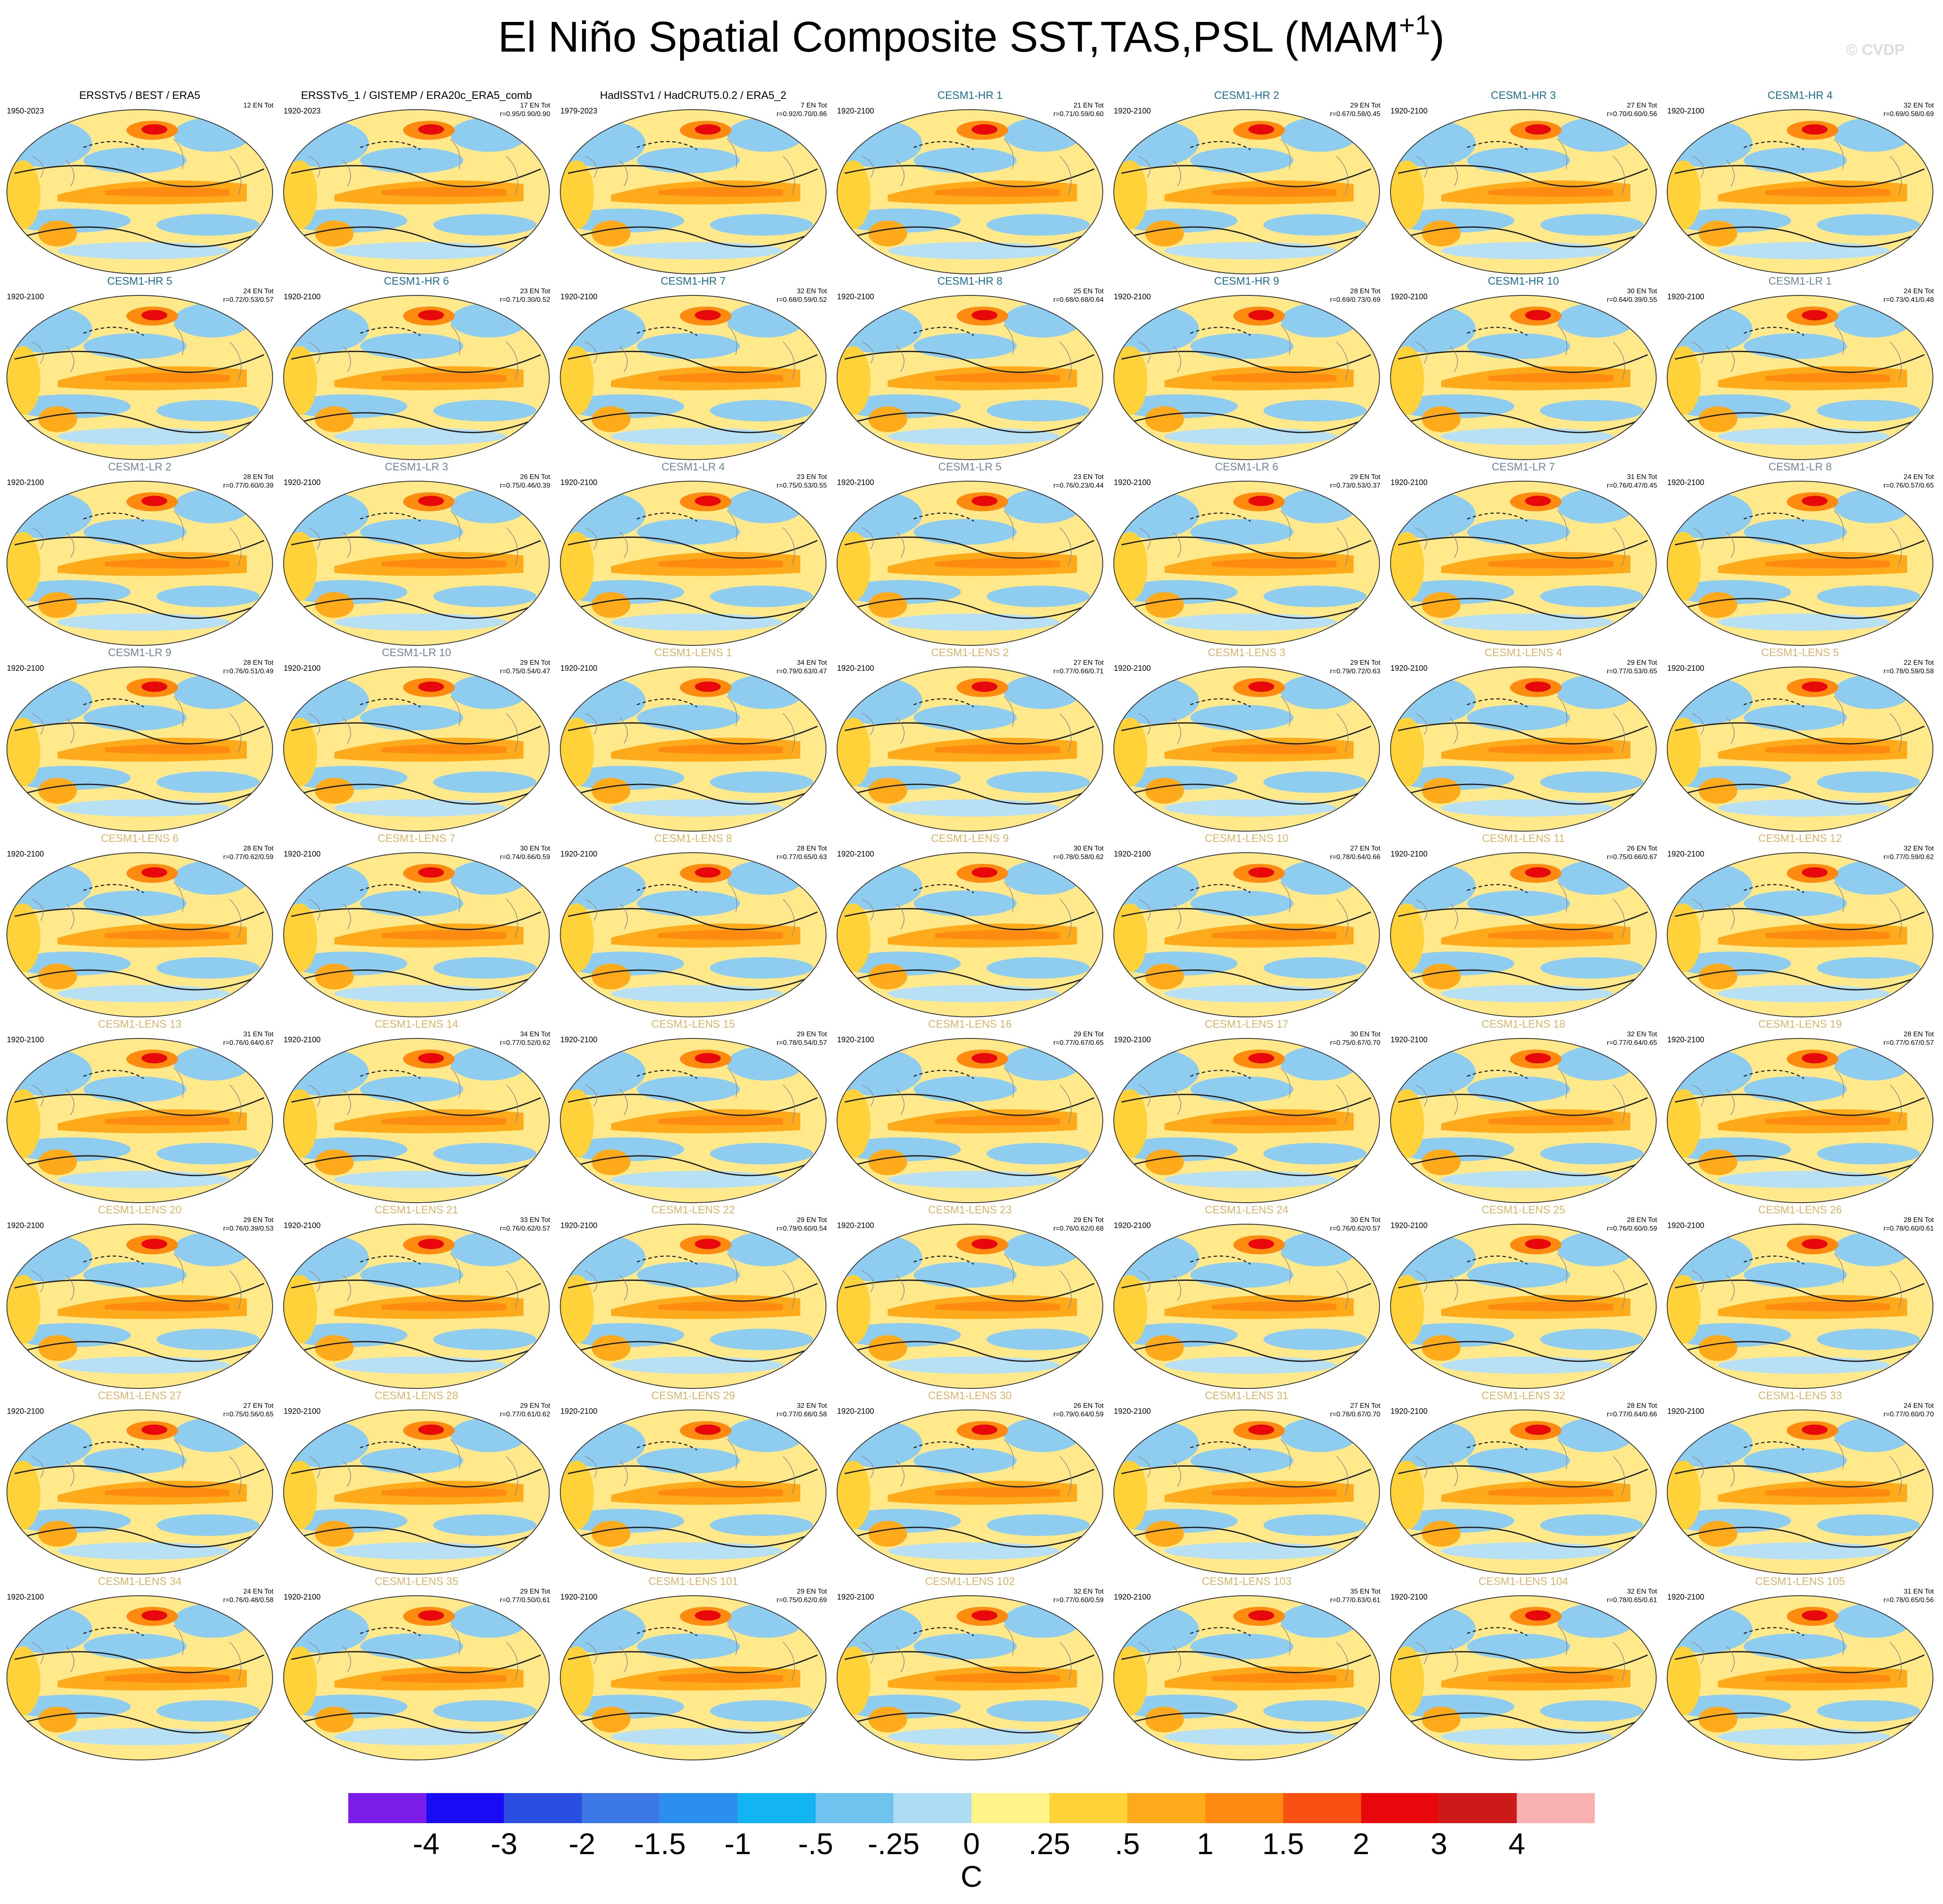 The height and width of the screenshot is (1904, 1943). Describe the element at coordinates (1365, 1220) in the screenshot. I see `event-count: 30 EN Tot` at that location.